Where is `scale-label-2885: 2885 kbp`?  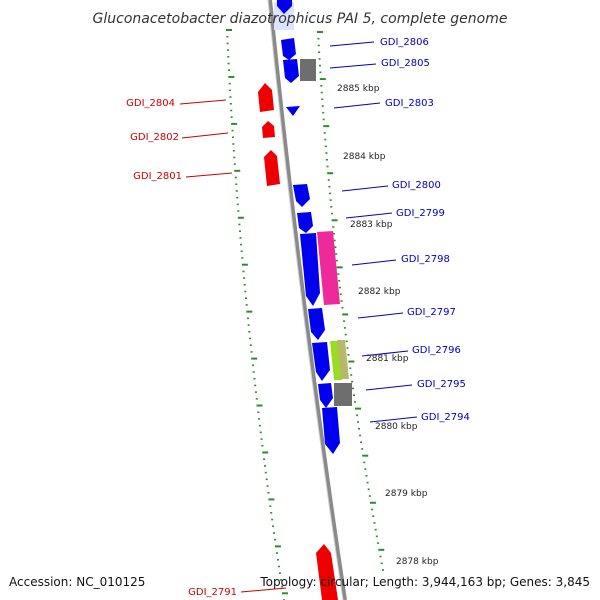
scale-label-2885: 2885 kbp is located at coordinates (358, 89).